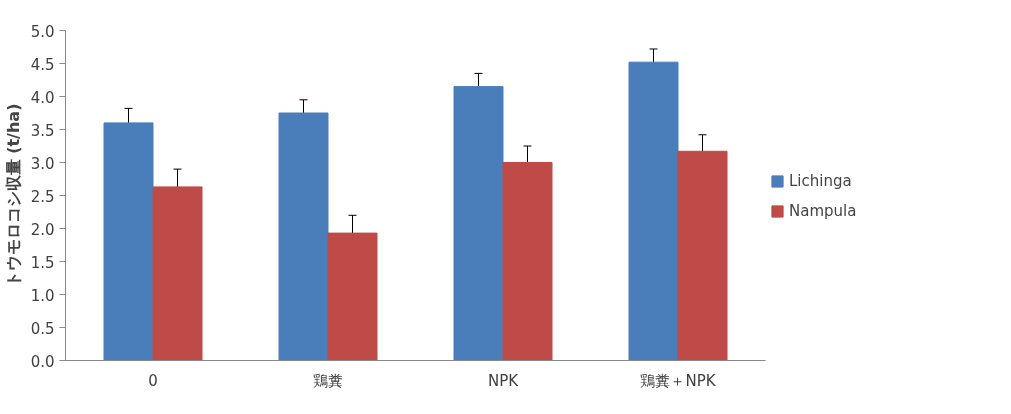 The height and width of the screenshot is (414, 1011). Describe the element at coordinates (678, 380) in the screenshot. I see `x-tick-label: 鶏糞＋NPK` at that location.